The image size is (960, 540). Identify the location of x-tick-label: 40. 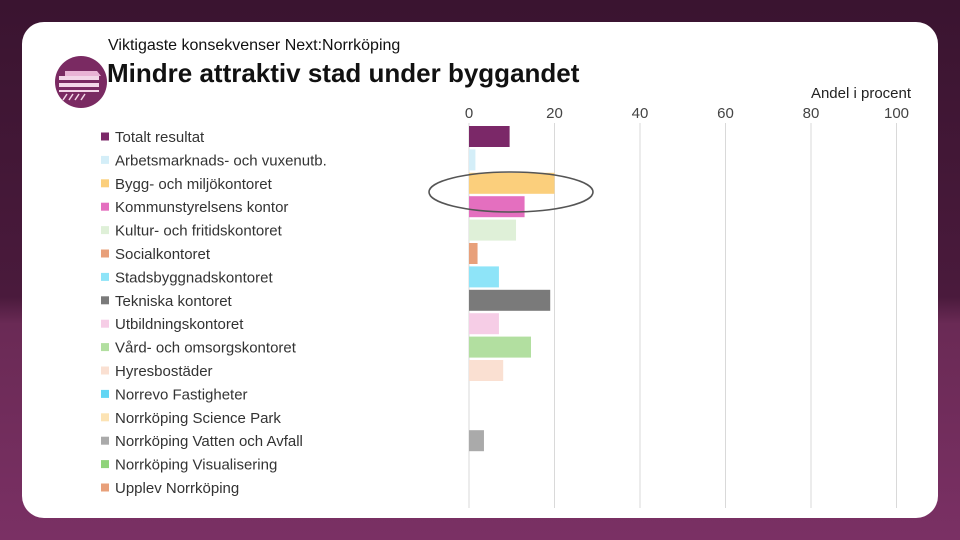
(640, 113).